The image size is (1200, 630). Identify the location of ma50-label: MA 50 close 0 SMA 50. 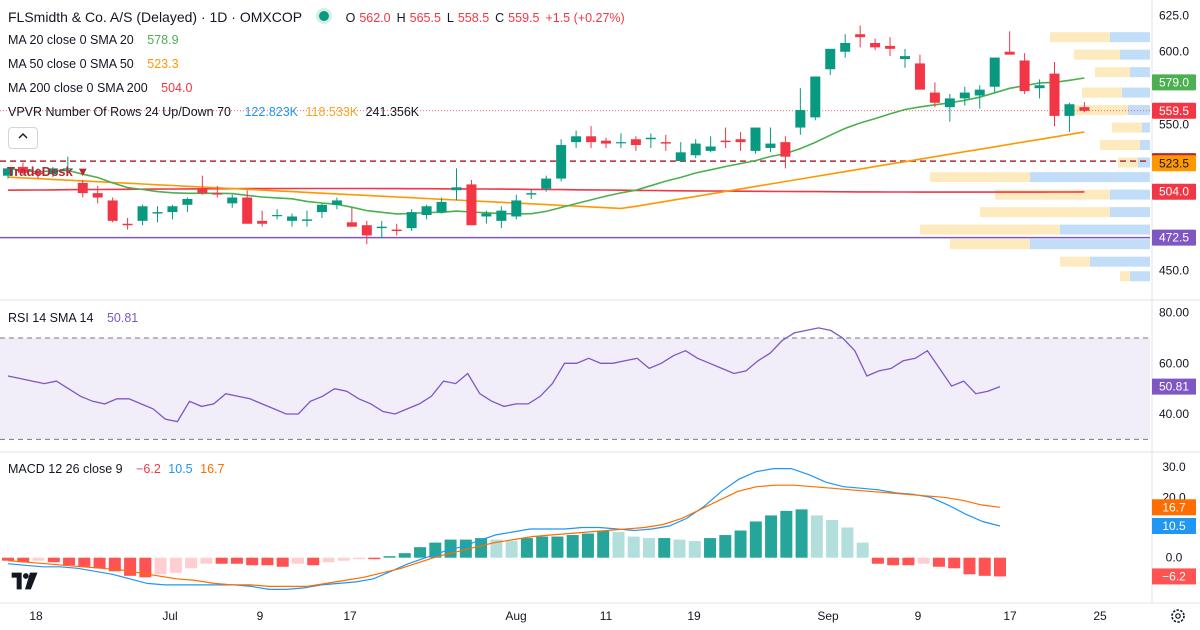
(71, 64).